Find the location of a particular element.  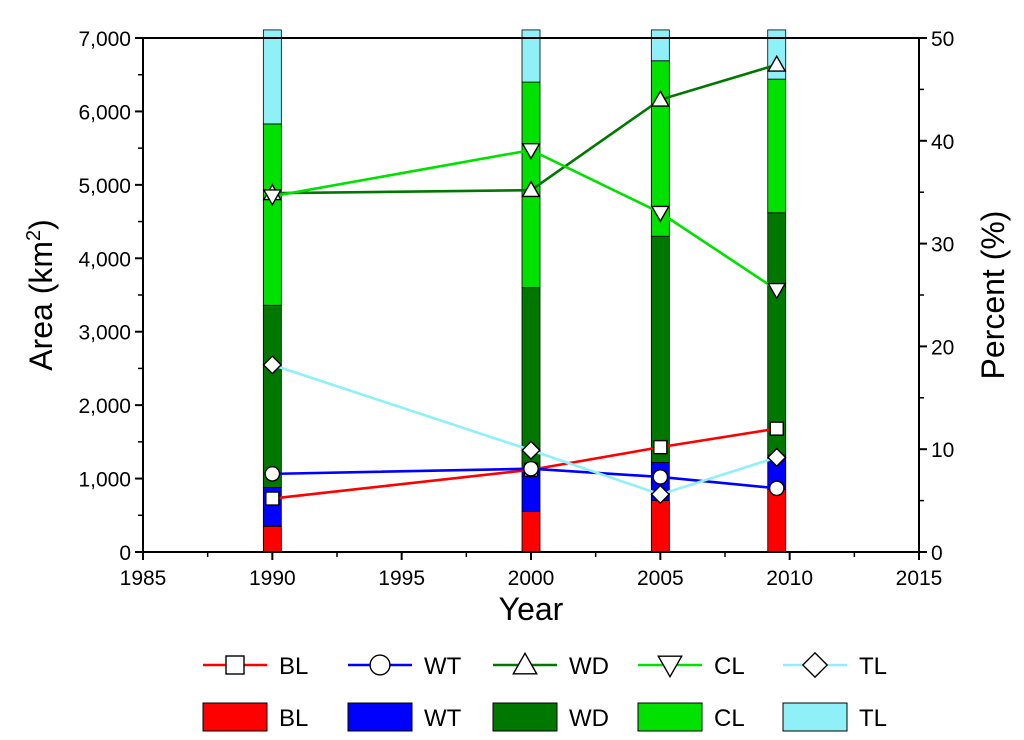

legend-label-bar-wt: WT is located at coordinates (443, 718).